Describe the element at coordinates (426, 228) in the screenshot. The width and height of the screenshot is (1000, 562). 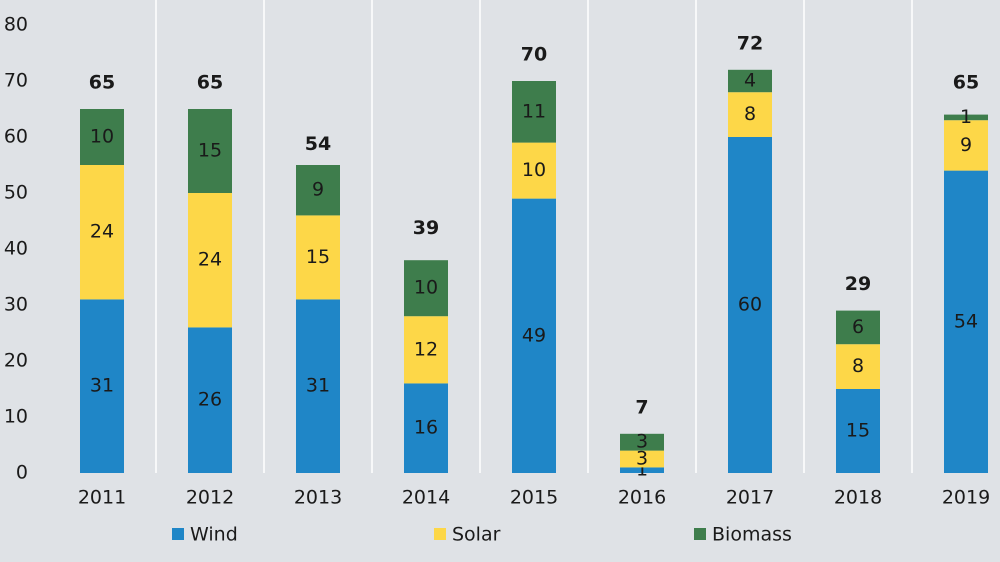
I see `total-label: 39` at that location.